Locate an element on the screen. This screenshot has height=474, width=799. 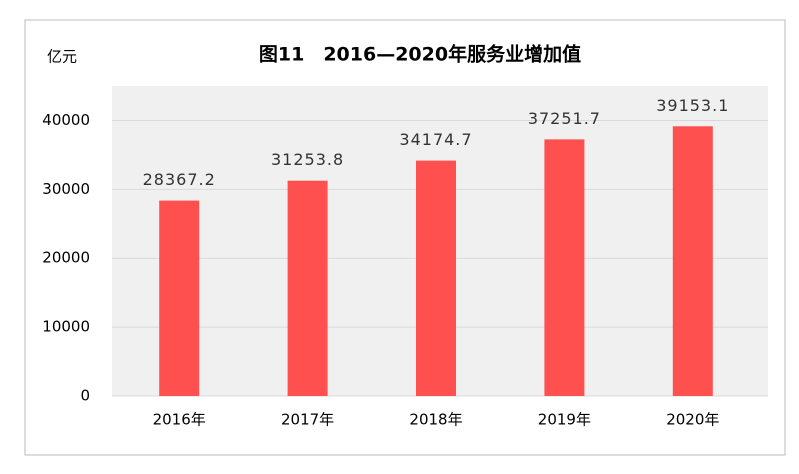
y-tick-label: 40000 is located at coordinates (66, 120).